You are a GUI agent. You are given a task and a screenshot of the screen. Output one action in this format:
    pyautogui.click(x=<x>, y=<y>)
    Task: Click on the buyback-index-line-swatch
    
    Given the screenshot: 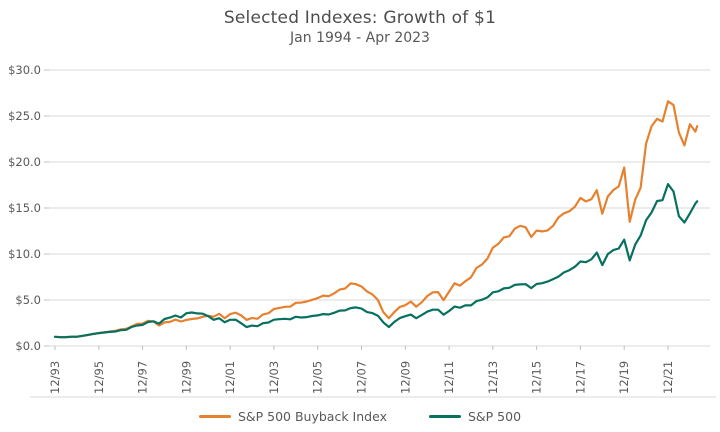 What is the action you would take?
    pyautogui.click(x=214, y=416)
    